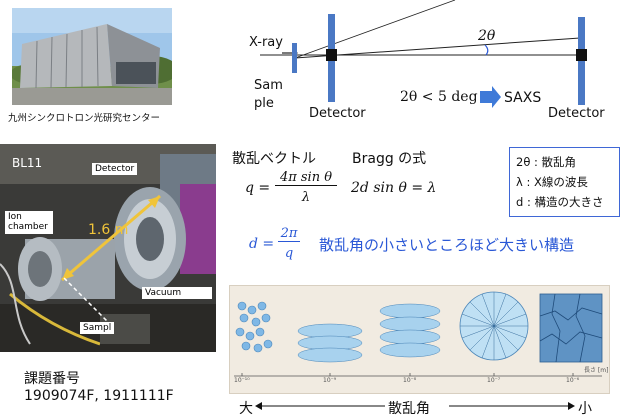 This screenshot has height=418, width=628. What do you see at coordinates (115, 169) in the screenshot?
I see `photo-detector-label: Detector` at bounding box center [115, 169].